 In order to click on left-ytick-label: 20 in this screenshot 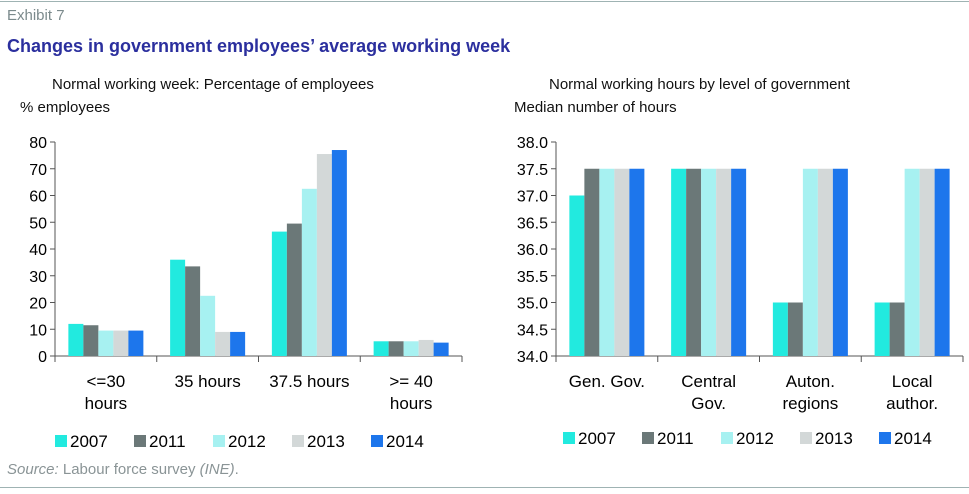, I will do `click(38, 304)`.